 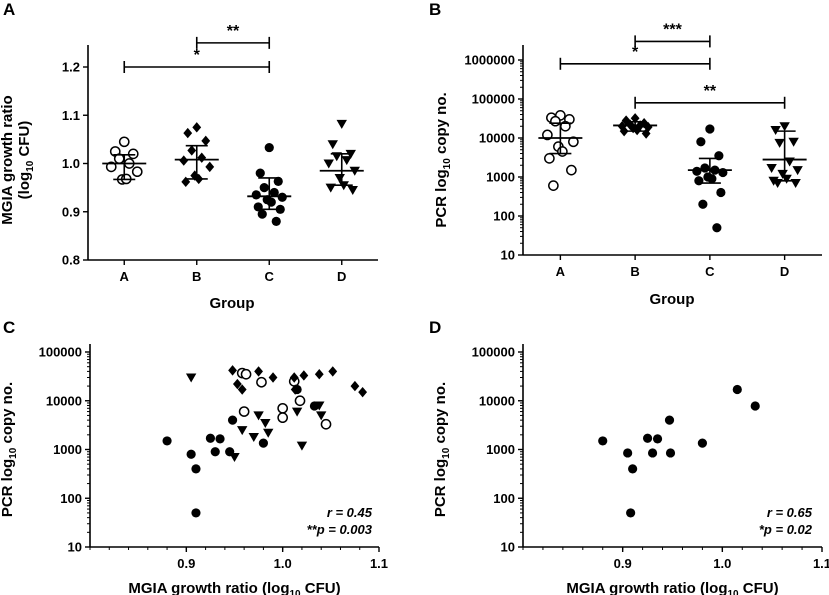 I want to click on y-tick-label: 1.1, so click(x=71, y=115).